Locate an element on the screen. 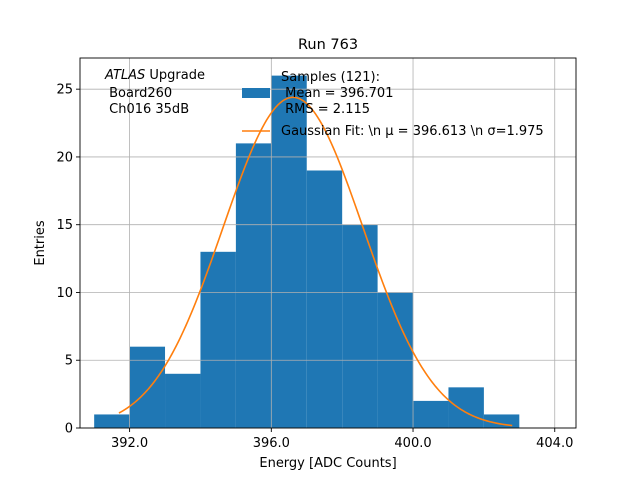 The image size is (640, 480). y-tick-label: 0 is located at coordinates (69, 429).